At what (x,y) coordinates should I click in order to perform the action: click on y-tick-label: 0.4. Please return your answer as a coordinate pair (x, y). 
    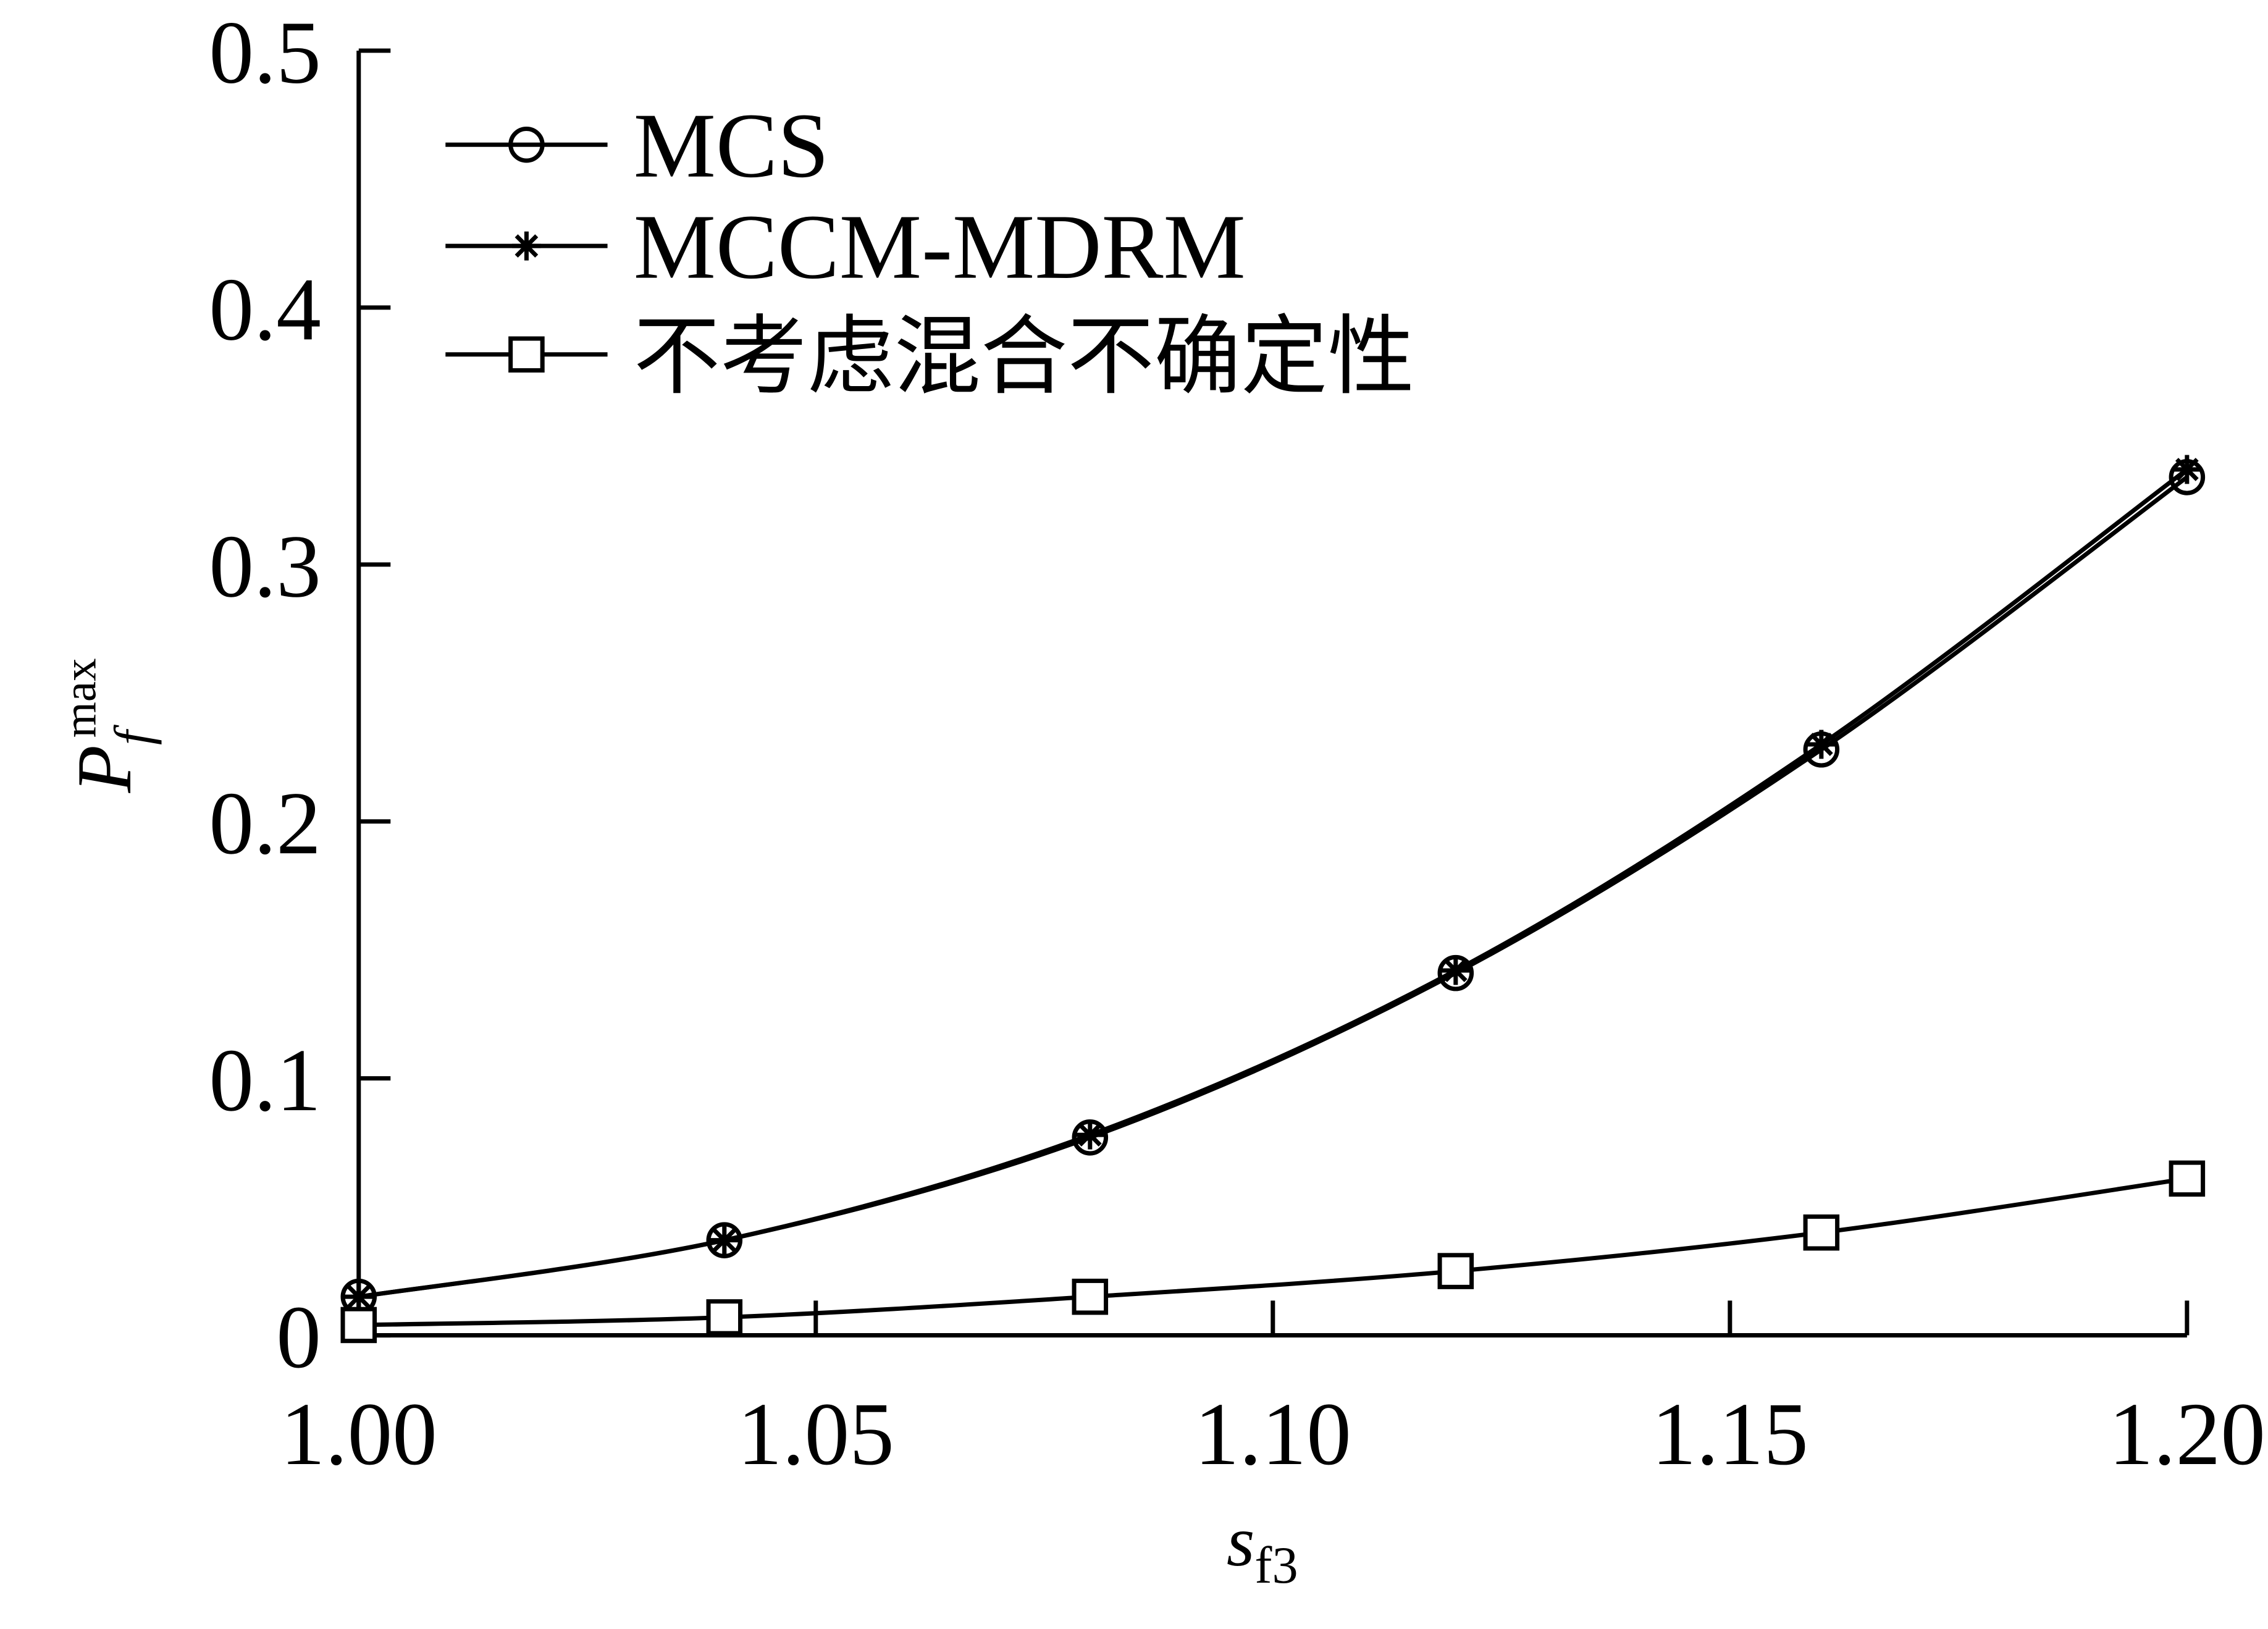
    Looking at the image, I should click on (265, 309).